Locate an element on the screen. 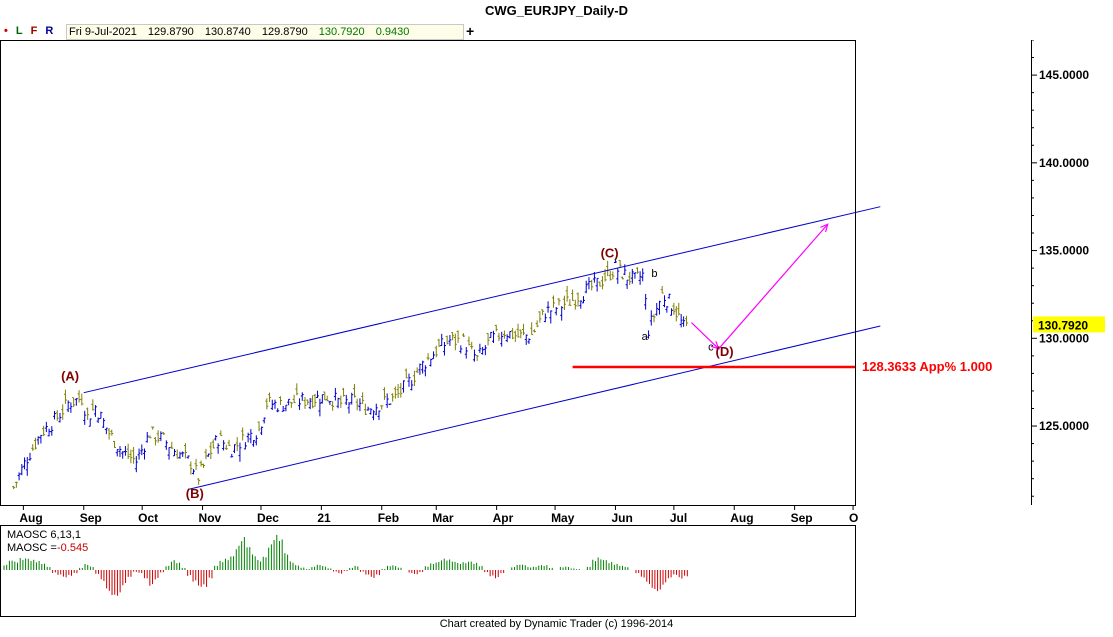 The width and height of the screenshot is (1113, 637). ohlc-date: Fri 9-Jul-2021 is located at coordinates (103, 32).